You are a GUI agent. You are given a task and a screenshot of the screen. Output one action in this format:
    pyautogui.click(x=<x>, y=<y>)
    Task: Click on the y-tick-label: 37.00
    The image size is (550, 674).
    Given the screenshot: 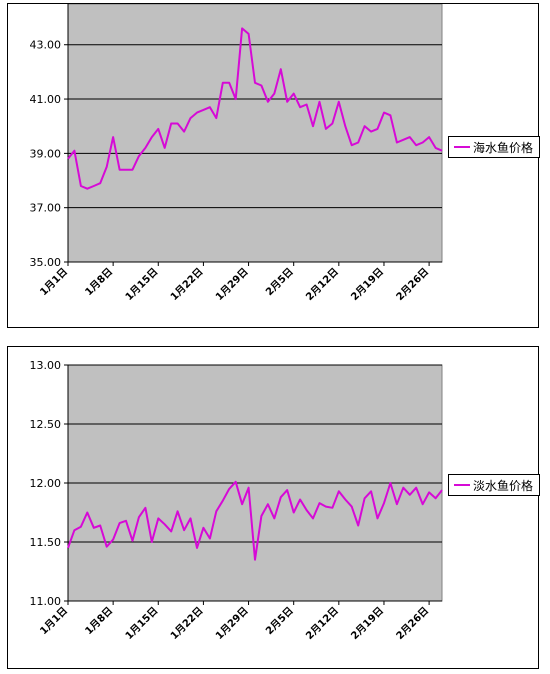 What is the action you would take?
    pyautogui.click(x=46, y=208)
    